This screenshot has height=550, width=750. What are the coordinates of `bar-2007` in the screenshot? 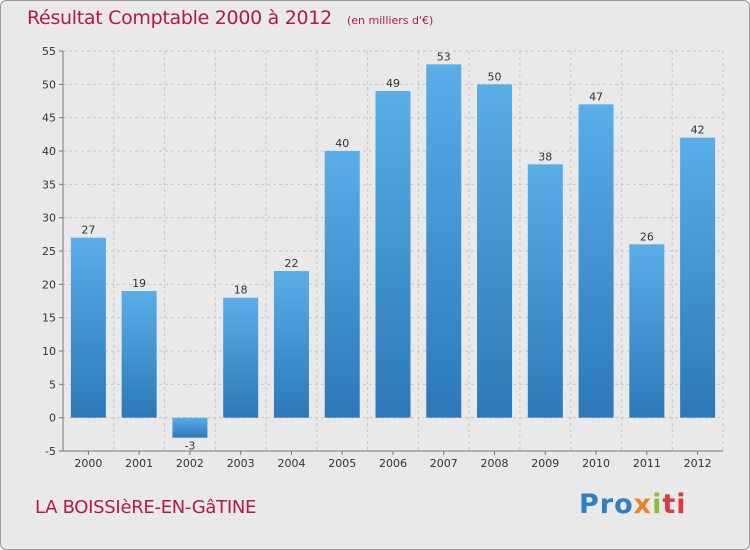 It's located at (444, 241).